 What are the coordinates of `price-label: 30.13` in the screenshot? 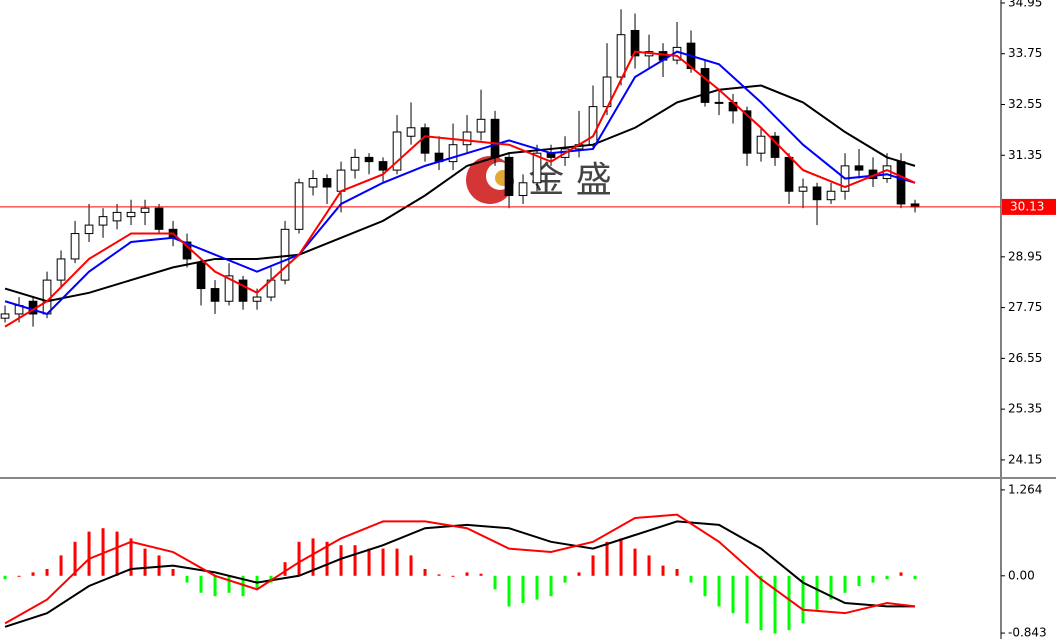 It's located at (1027, 206).